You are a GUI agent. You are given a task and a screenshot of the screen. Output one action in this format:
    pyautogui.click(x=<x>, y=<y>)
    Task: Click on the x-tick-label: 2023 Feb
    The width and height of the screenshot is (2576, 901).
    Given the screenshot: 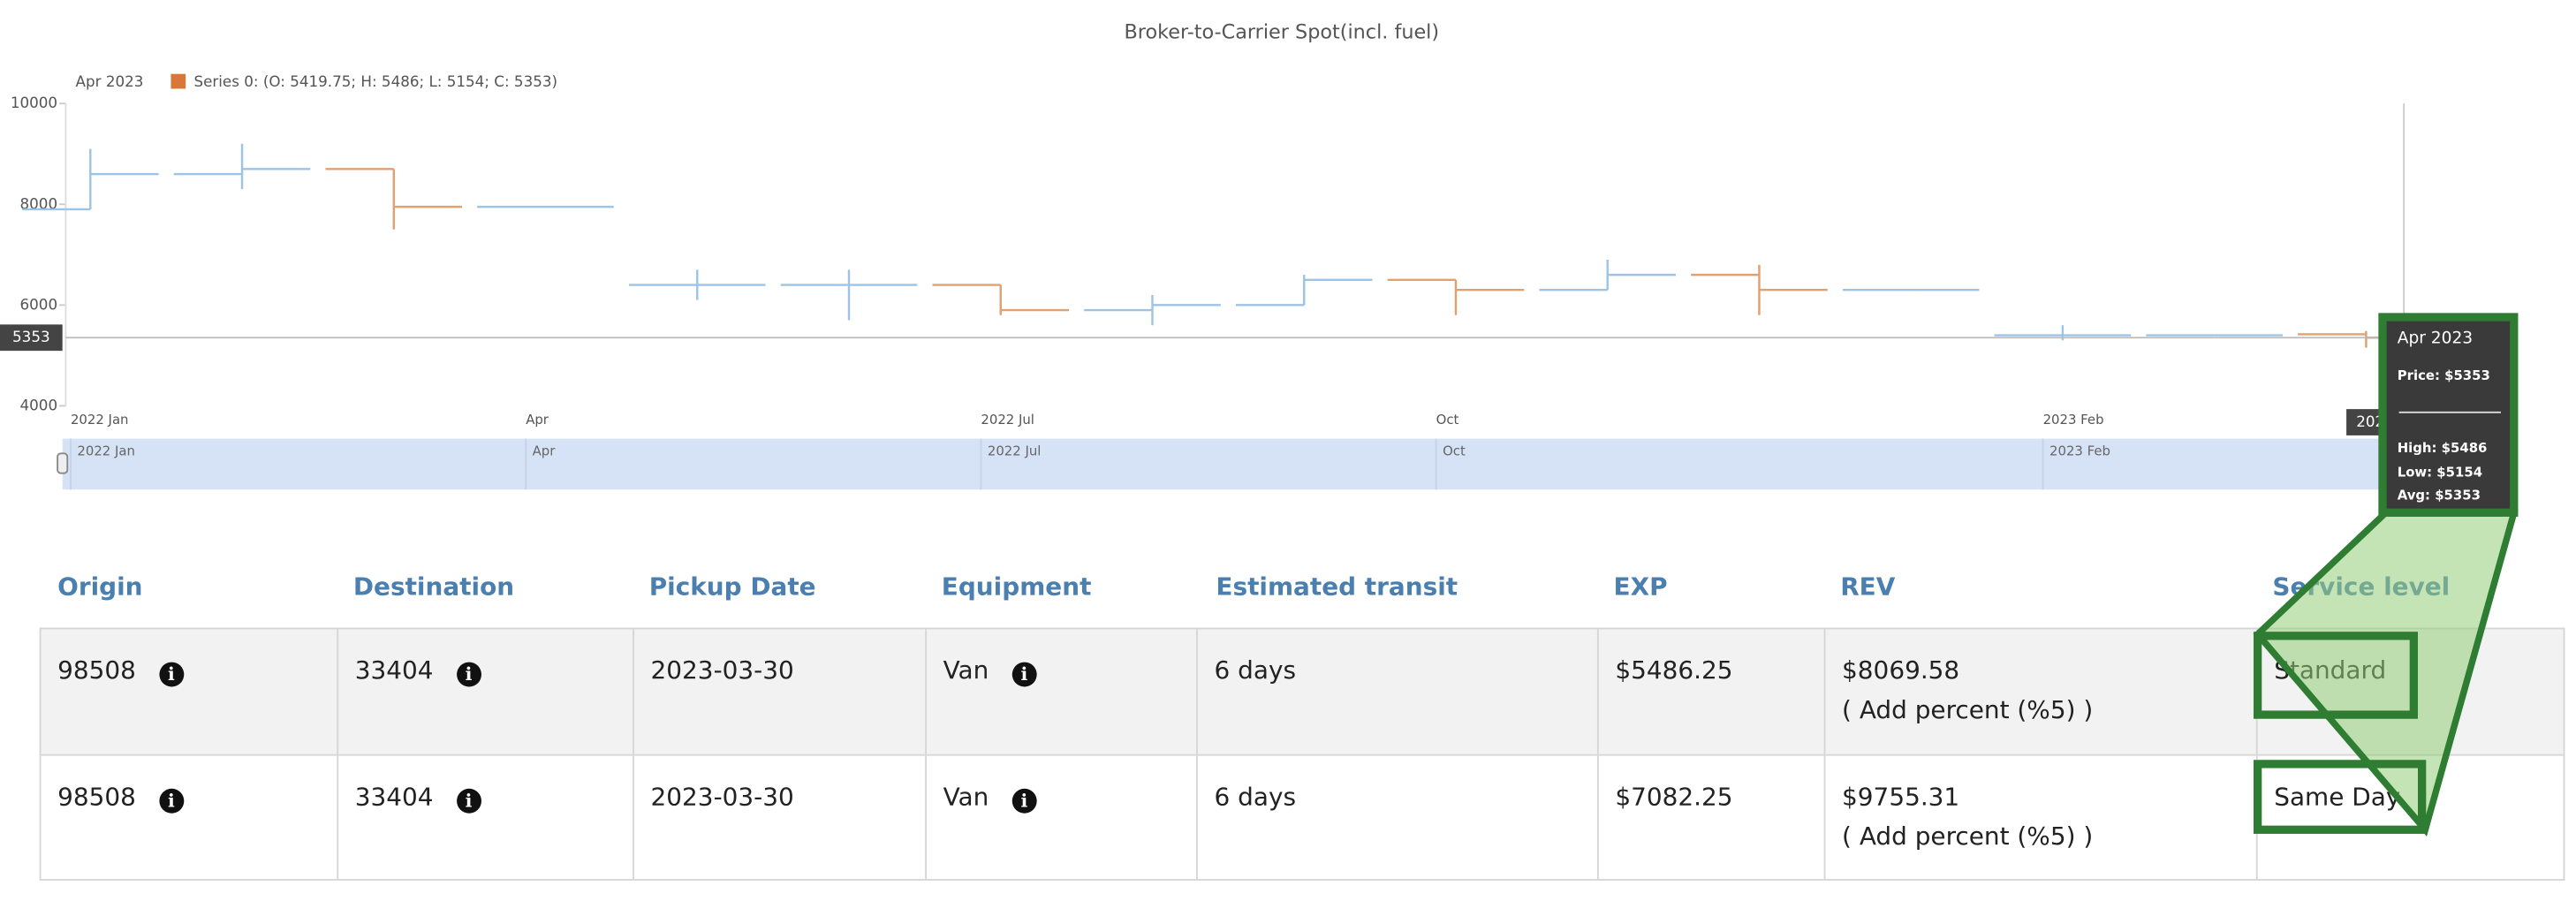 What is the action you would take?
    pyautogui.click(x=2074, y=420)
    